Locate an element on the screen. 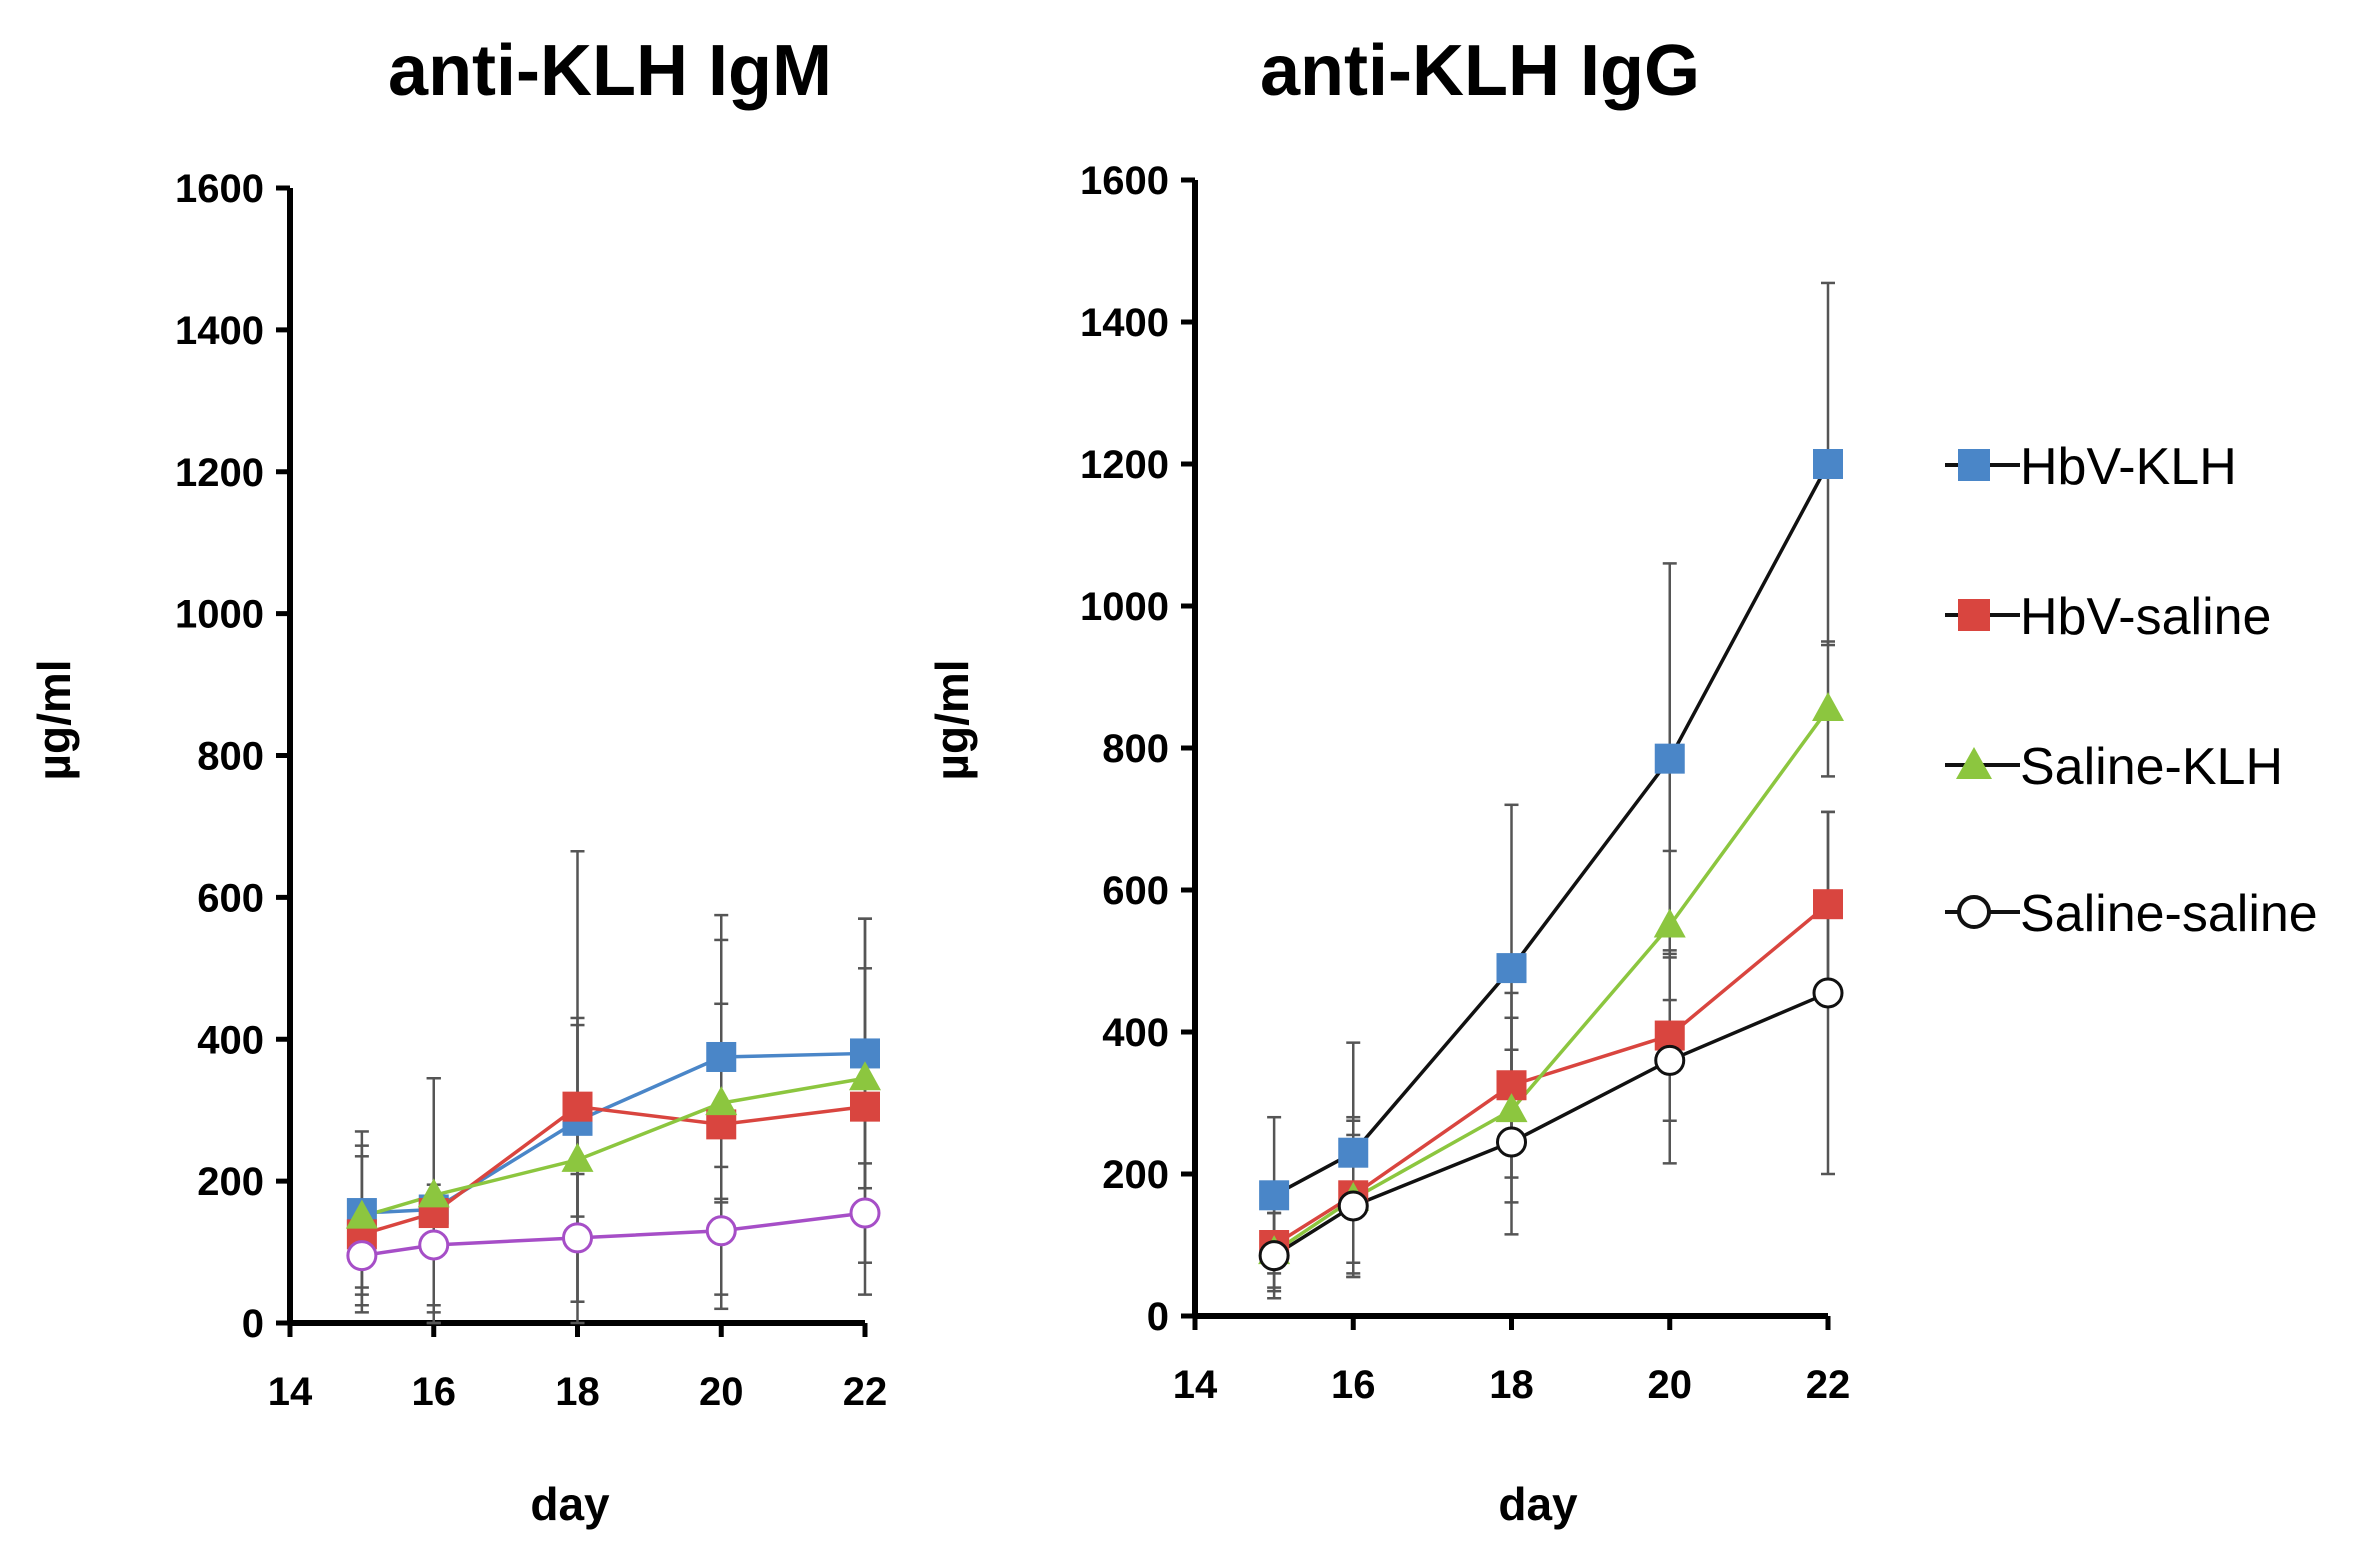 Image resolution: width=2368 pixels, height=1561 pixels. legend-marker-square-blue is located at coordinates (1974, 465).